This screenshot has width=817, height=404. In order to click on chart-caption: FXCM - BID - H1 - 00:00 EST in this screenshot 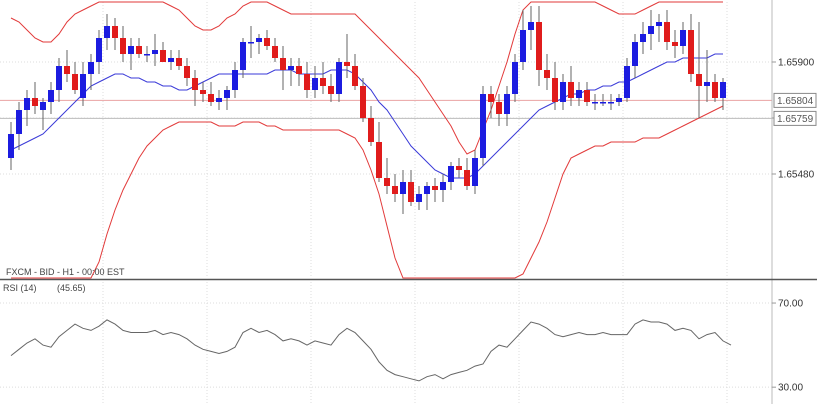, I will do `click(65, 272)`.